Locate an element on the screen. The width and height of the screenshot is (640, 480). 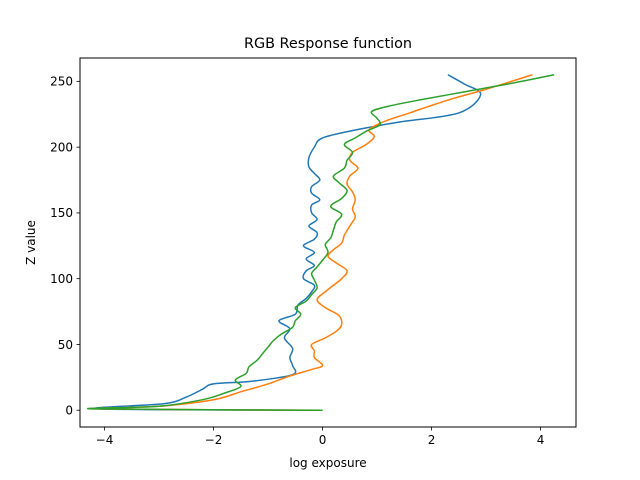
y-axis-label: Z value is located at coordinates (31, 242).